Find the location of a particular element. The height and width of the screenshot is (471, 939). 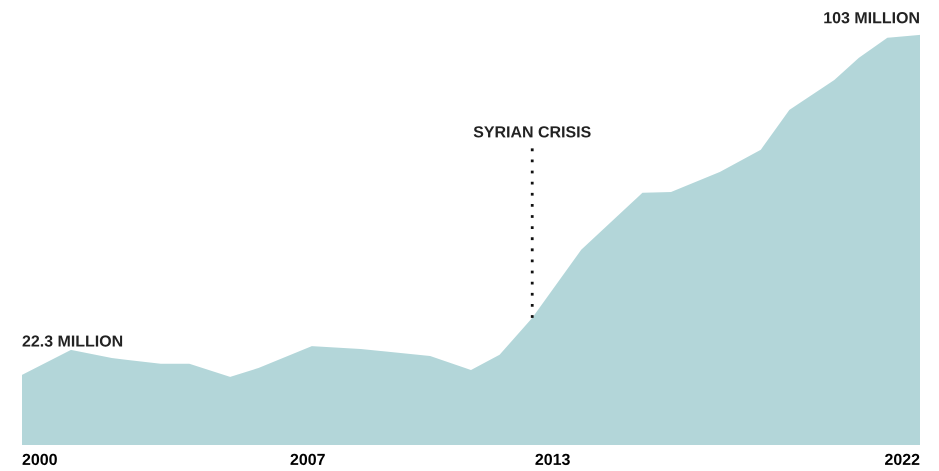

x-tick-label: 2022 is located at coordinates (902, 460).